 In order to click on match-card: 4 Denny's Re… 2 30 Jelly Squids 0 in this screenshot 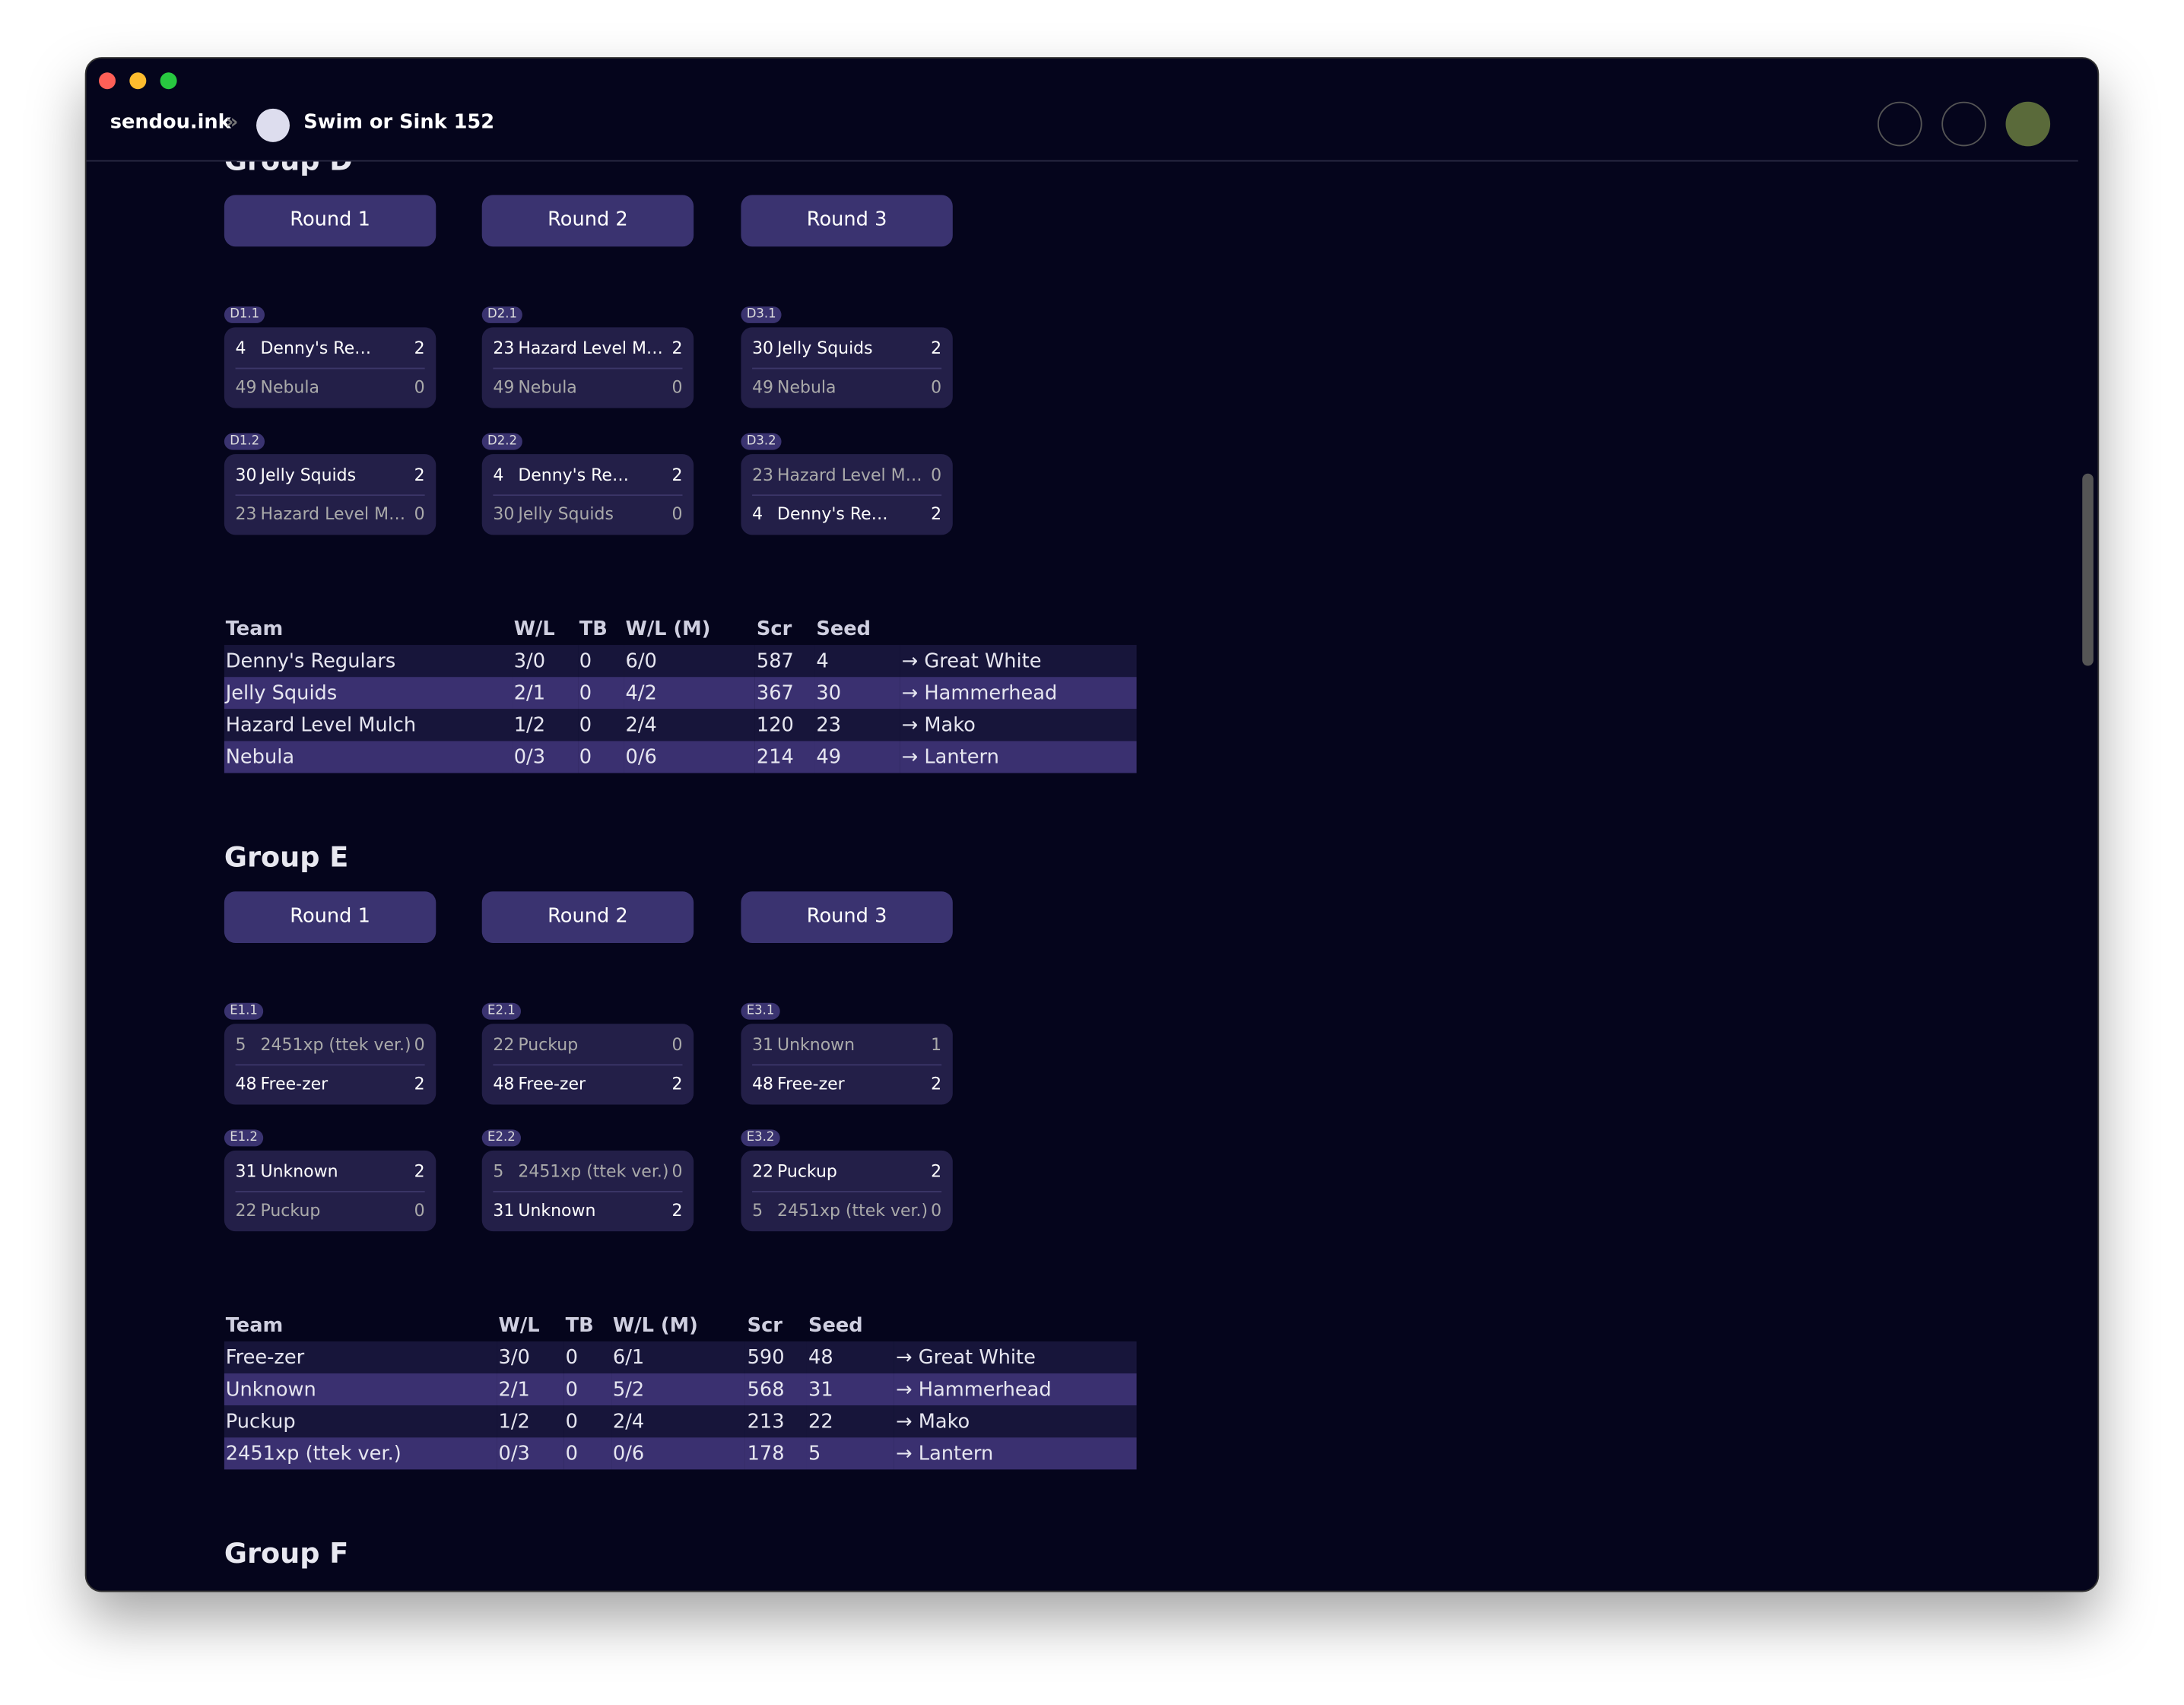, I will do `click(587, 494)`.